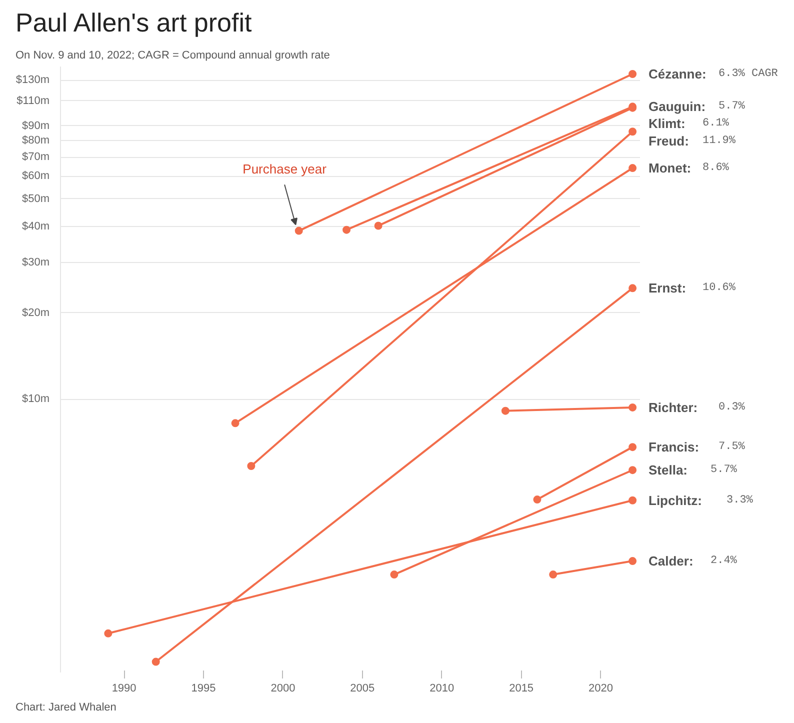  Describe the element at coordinates (33, 80) in the screenshot. I see `y-tick-label: $130m` at that location.